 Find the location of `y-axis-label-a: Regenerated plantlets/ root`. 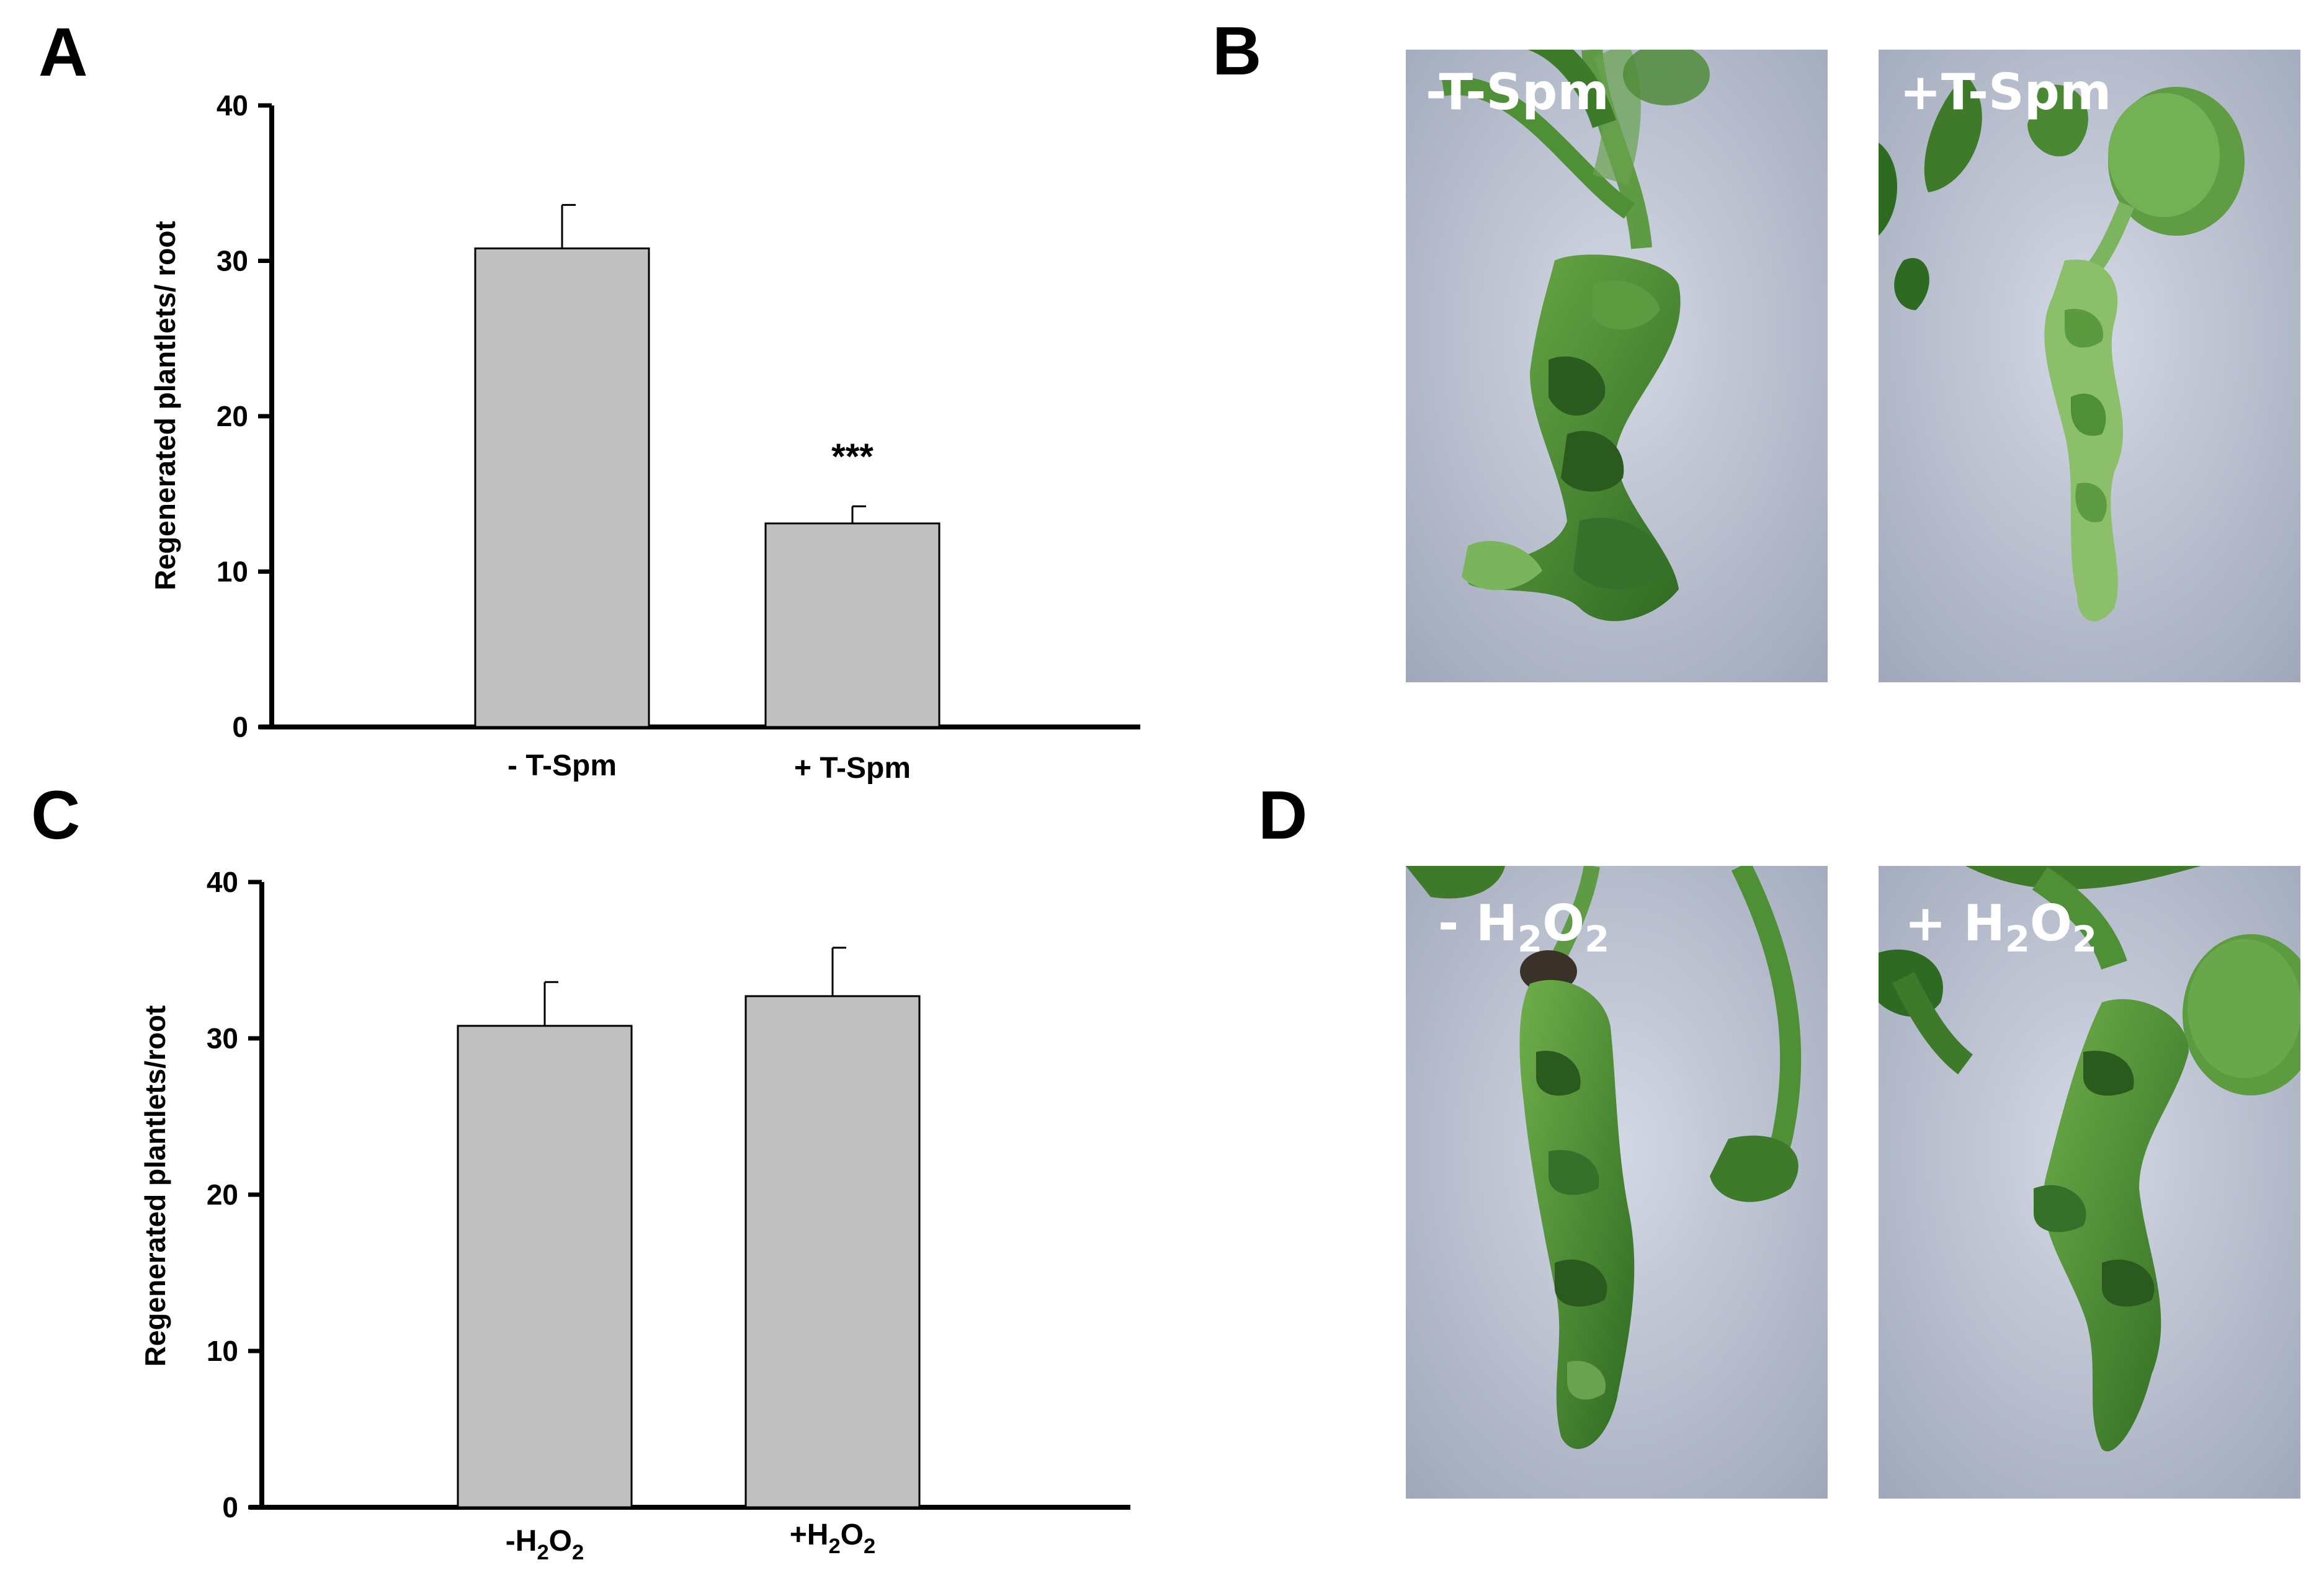

y-axis-label-a: Regenerated plantlets/ root is located at coordinates (165, 406).